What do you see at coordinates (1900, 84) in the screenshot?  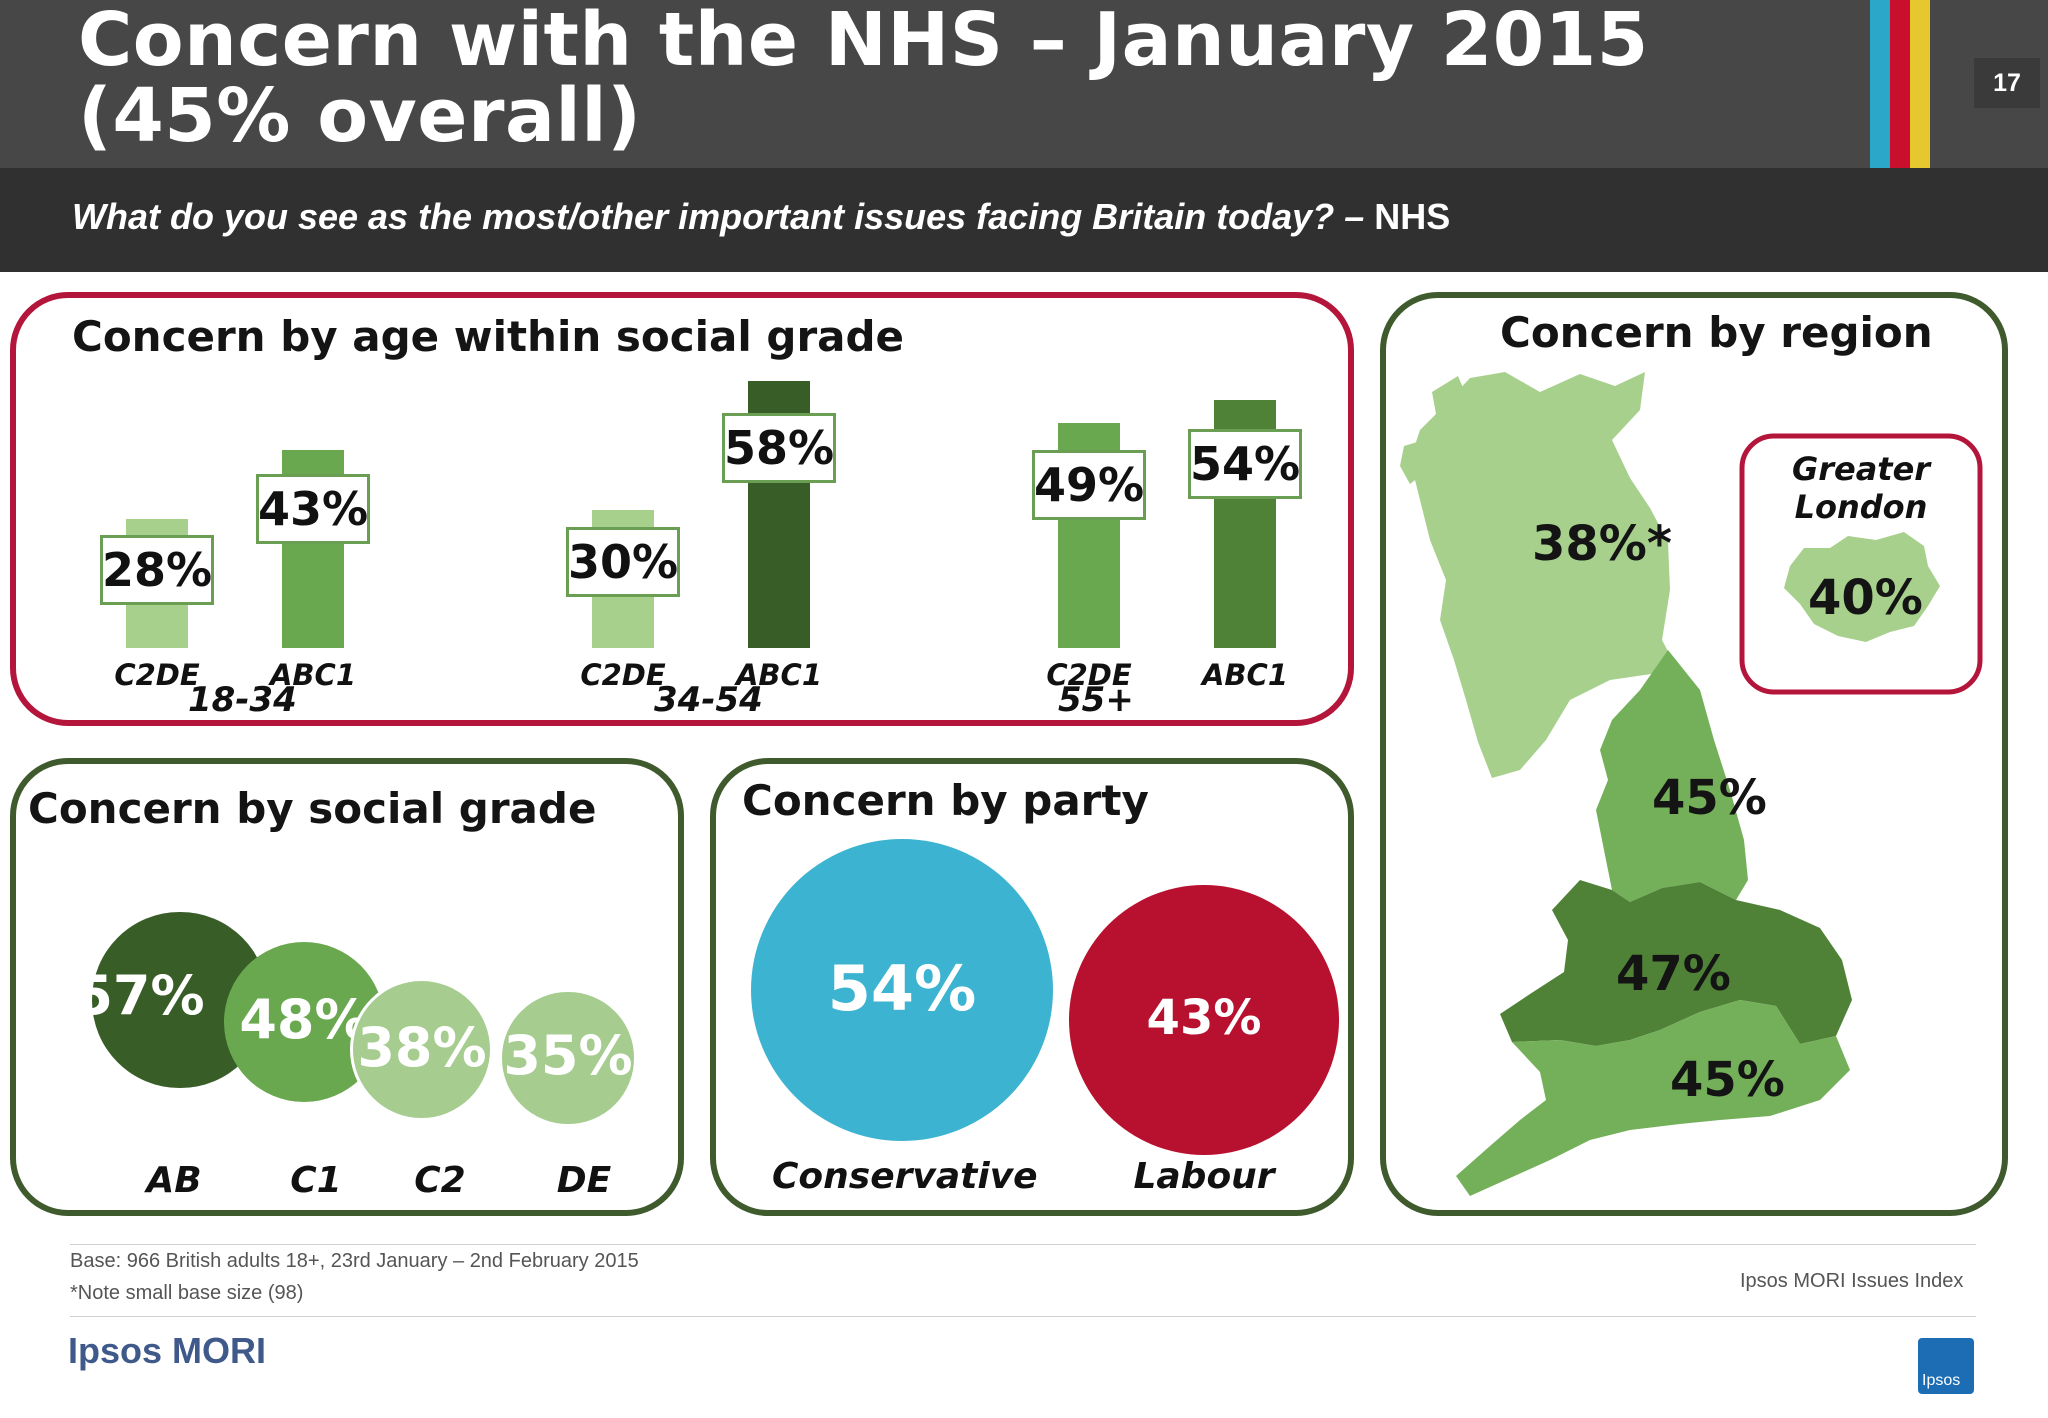 I see `accent-stripe-red` at bounding box center [1900, 84].